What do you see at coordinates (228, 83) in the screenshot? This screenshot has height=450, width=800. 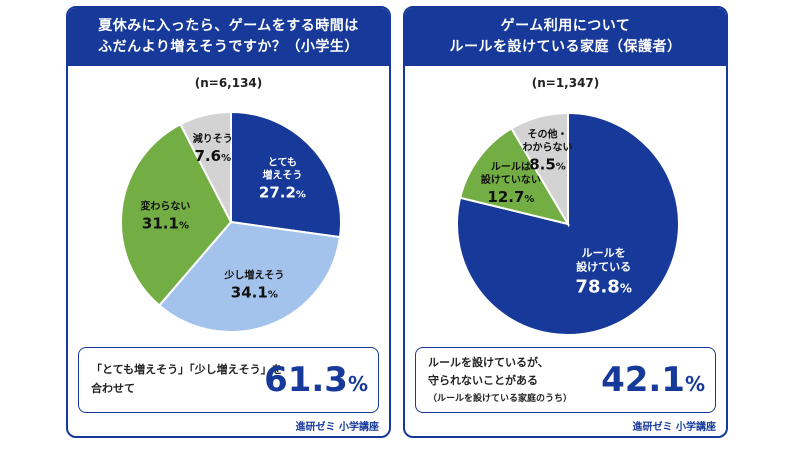 I see `sample-size: (n=6,134)` at bounding box center [228, 83].